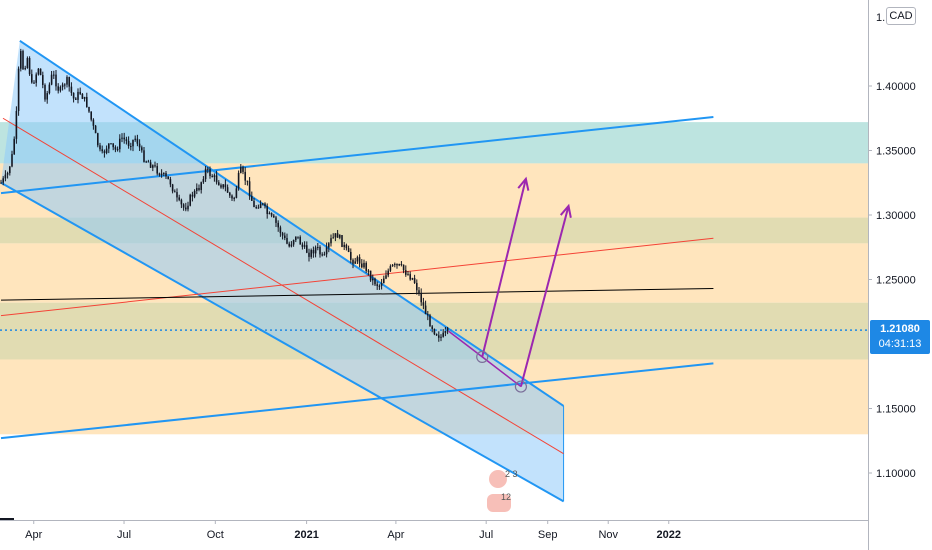  What do you see at coordinates (901, 16) in the screenshot?
I see `currency-badge: CAD` at bounding box center [901, 16].